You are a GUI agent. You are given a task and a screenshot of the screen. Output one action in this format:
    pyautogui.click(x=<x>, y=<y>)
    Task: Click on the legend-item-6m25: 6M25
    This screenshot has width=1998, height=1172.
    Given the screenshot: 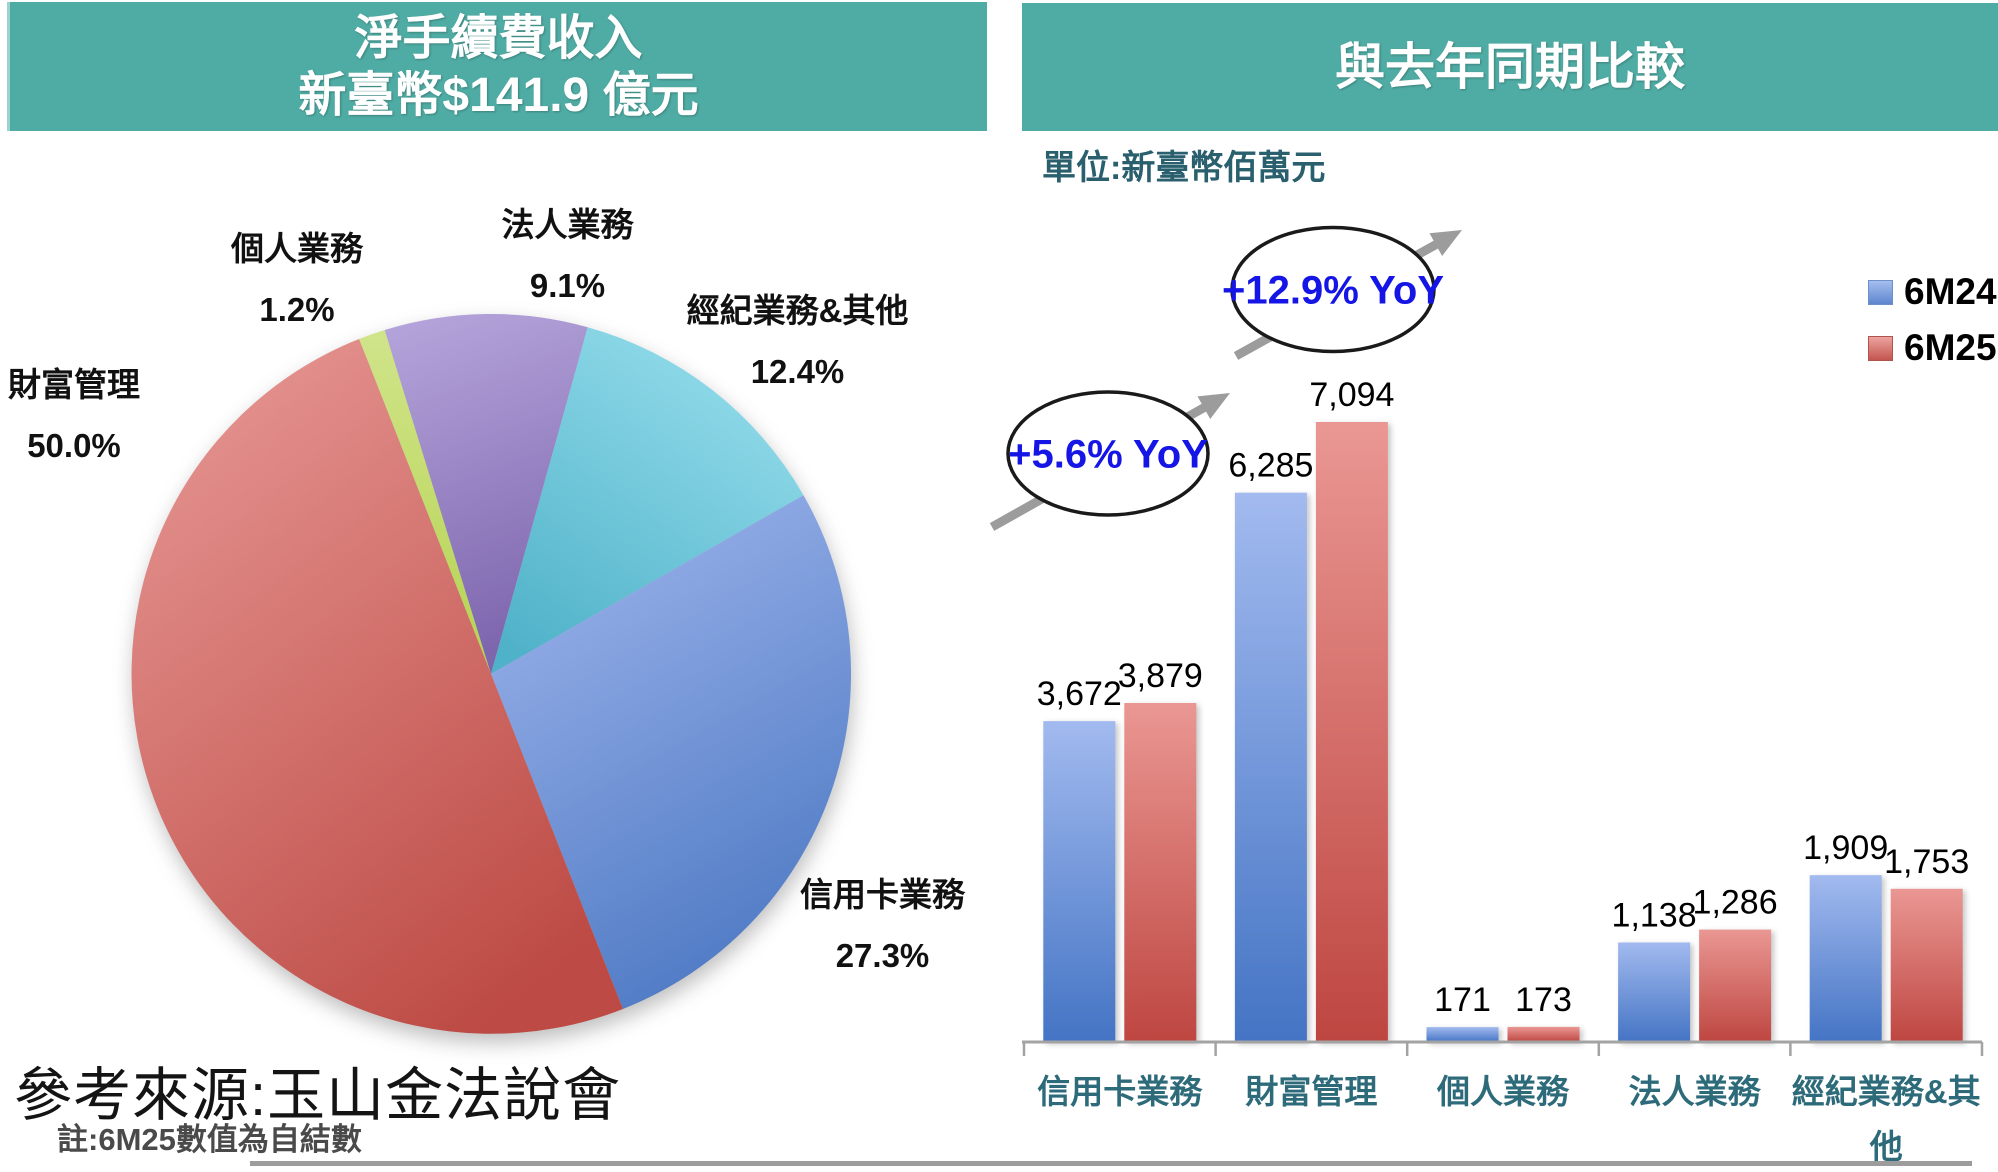 What is the action you would take?
    pyautogui.click(x=1932, y=348)
    